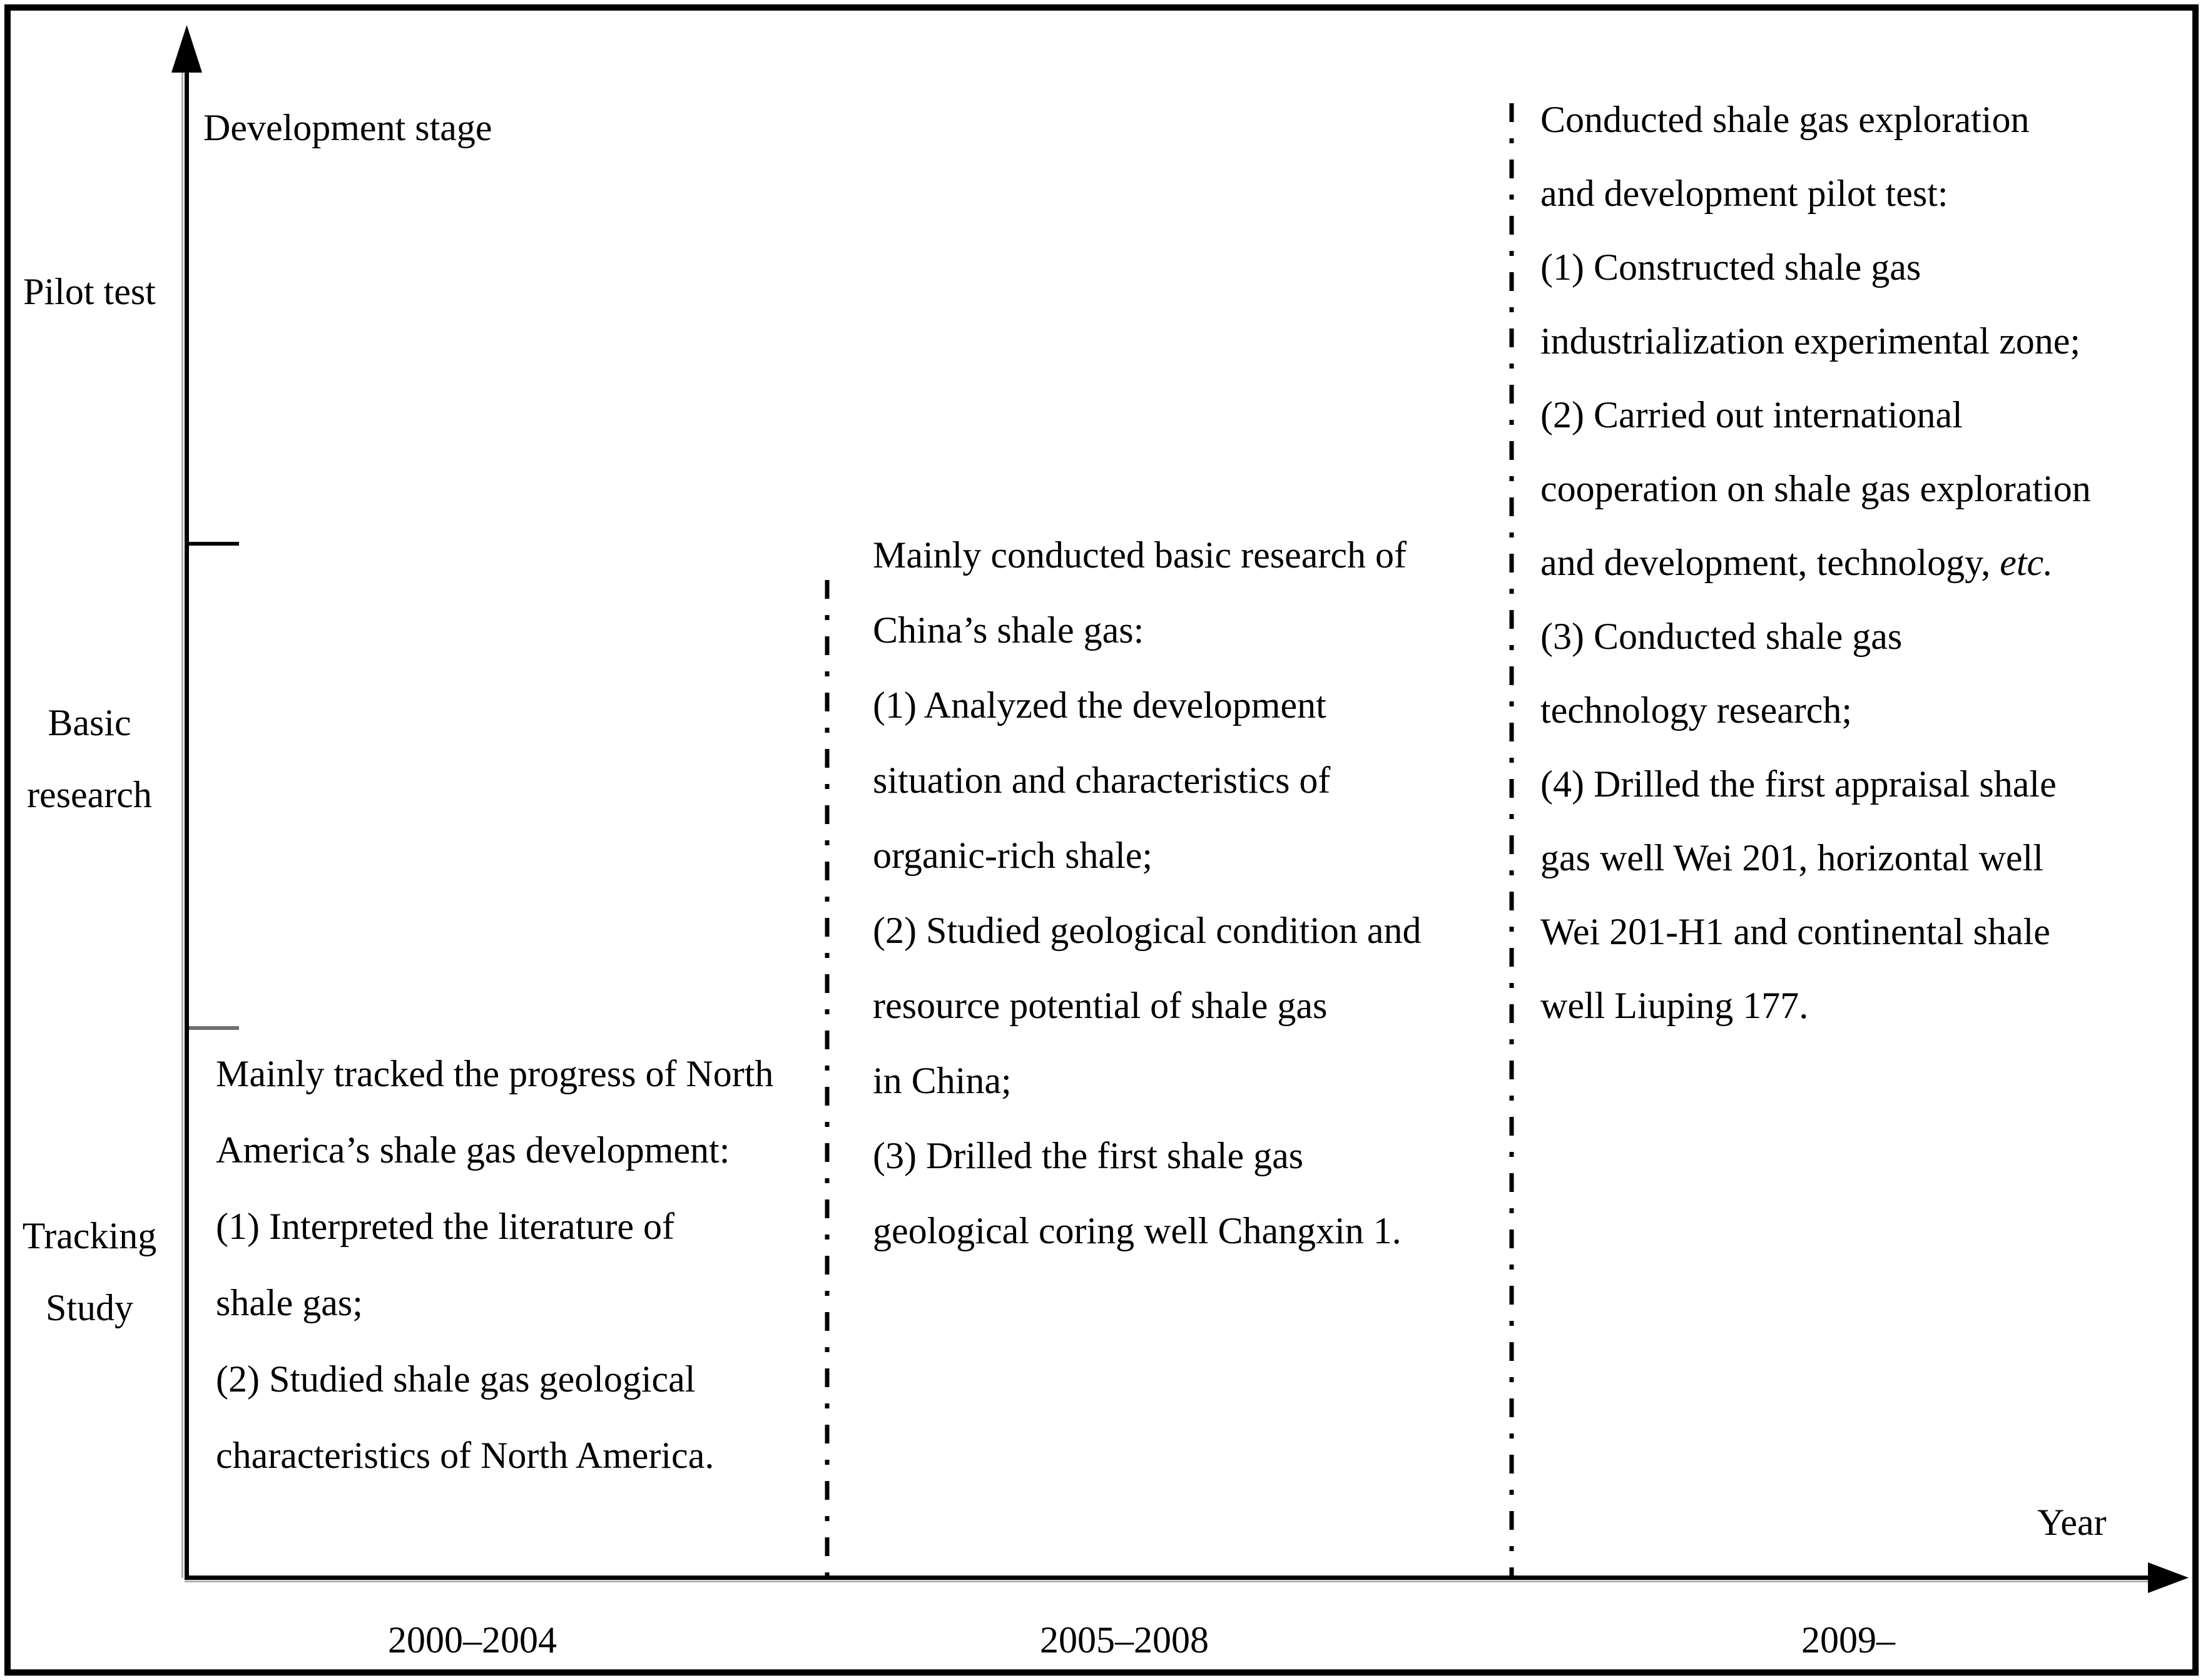 Image resolution: width=2203 pixels, height=1680 pixels. What do you see at coordinates (1798, 784) in the screenshot?
I see `text-line: (4) Drilled the first appraisal shale` at bounding box center [1798, 784].